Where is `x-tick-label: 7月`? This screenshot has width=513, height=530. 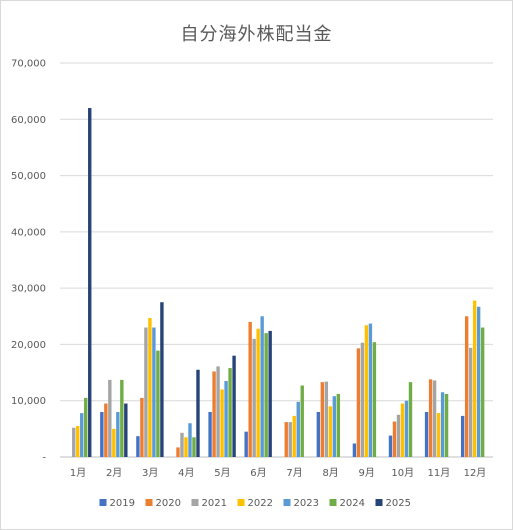
x-tick-label: 7月 is located at coordinates (294, 473).